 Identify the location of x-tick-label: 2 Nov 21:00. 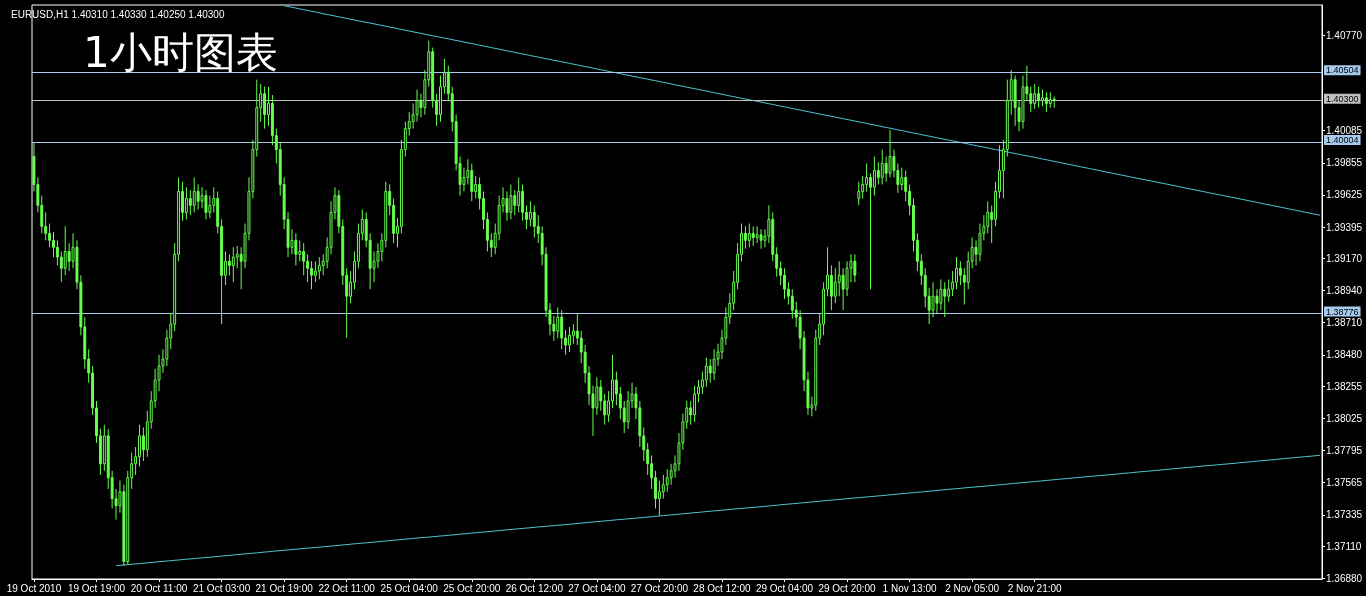
(1035, 588).